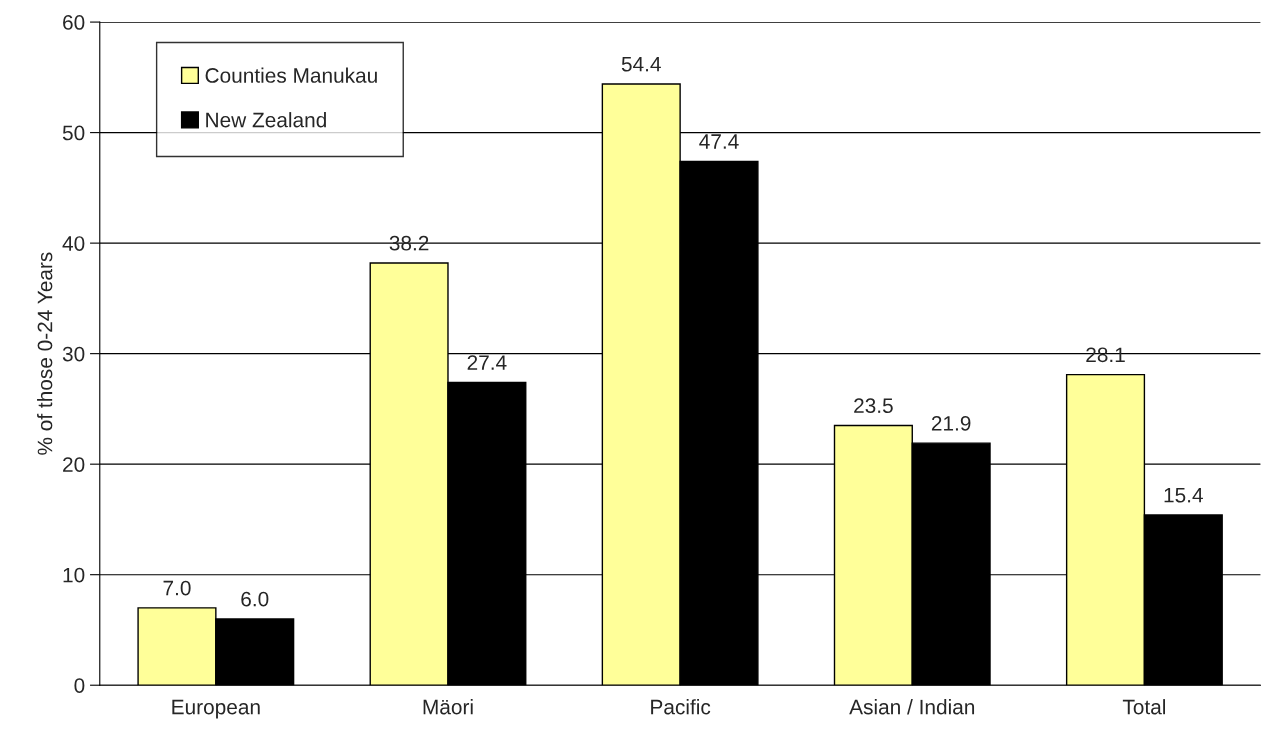 Image resolution: width=1263 pixels, height=736 pixels. I want to click on y-axis-title: % of those 0-24 Years, so click(45, 353).